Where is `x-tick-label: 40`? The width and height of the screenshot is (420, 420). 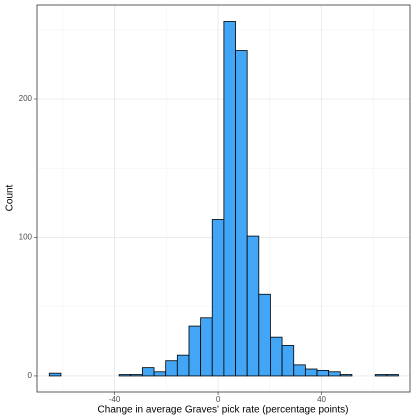
x-tick-label: 40 is located at coordinates (321, 399).